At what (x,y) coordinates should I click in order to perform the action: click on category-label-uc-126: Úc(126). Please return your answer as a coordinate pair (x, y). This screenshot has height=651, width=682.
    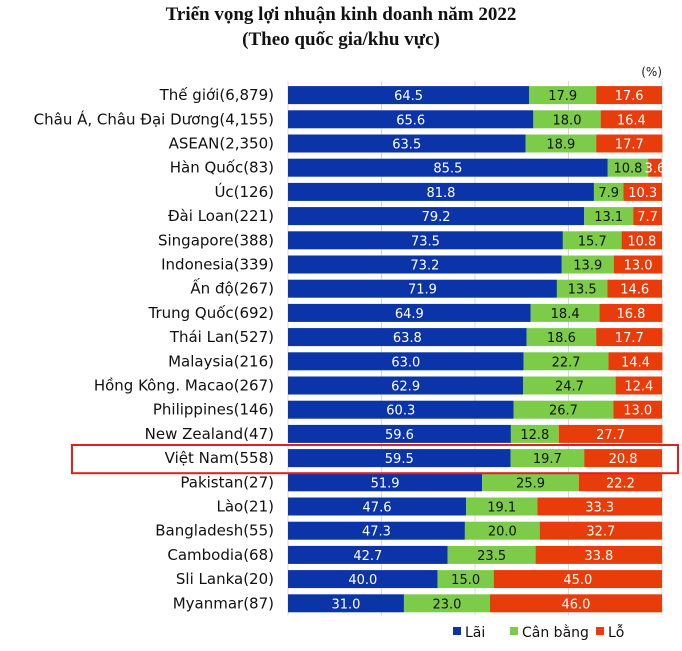
    Looking at the image, I should click on (244, 191).